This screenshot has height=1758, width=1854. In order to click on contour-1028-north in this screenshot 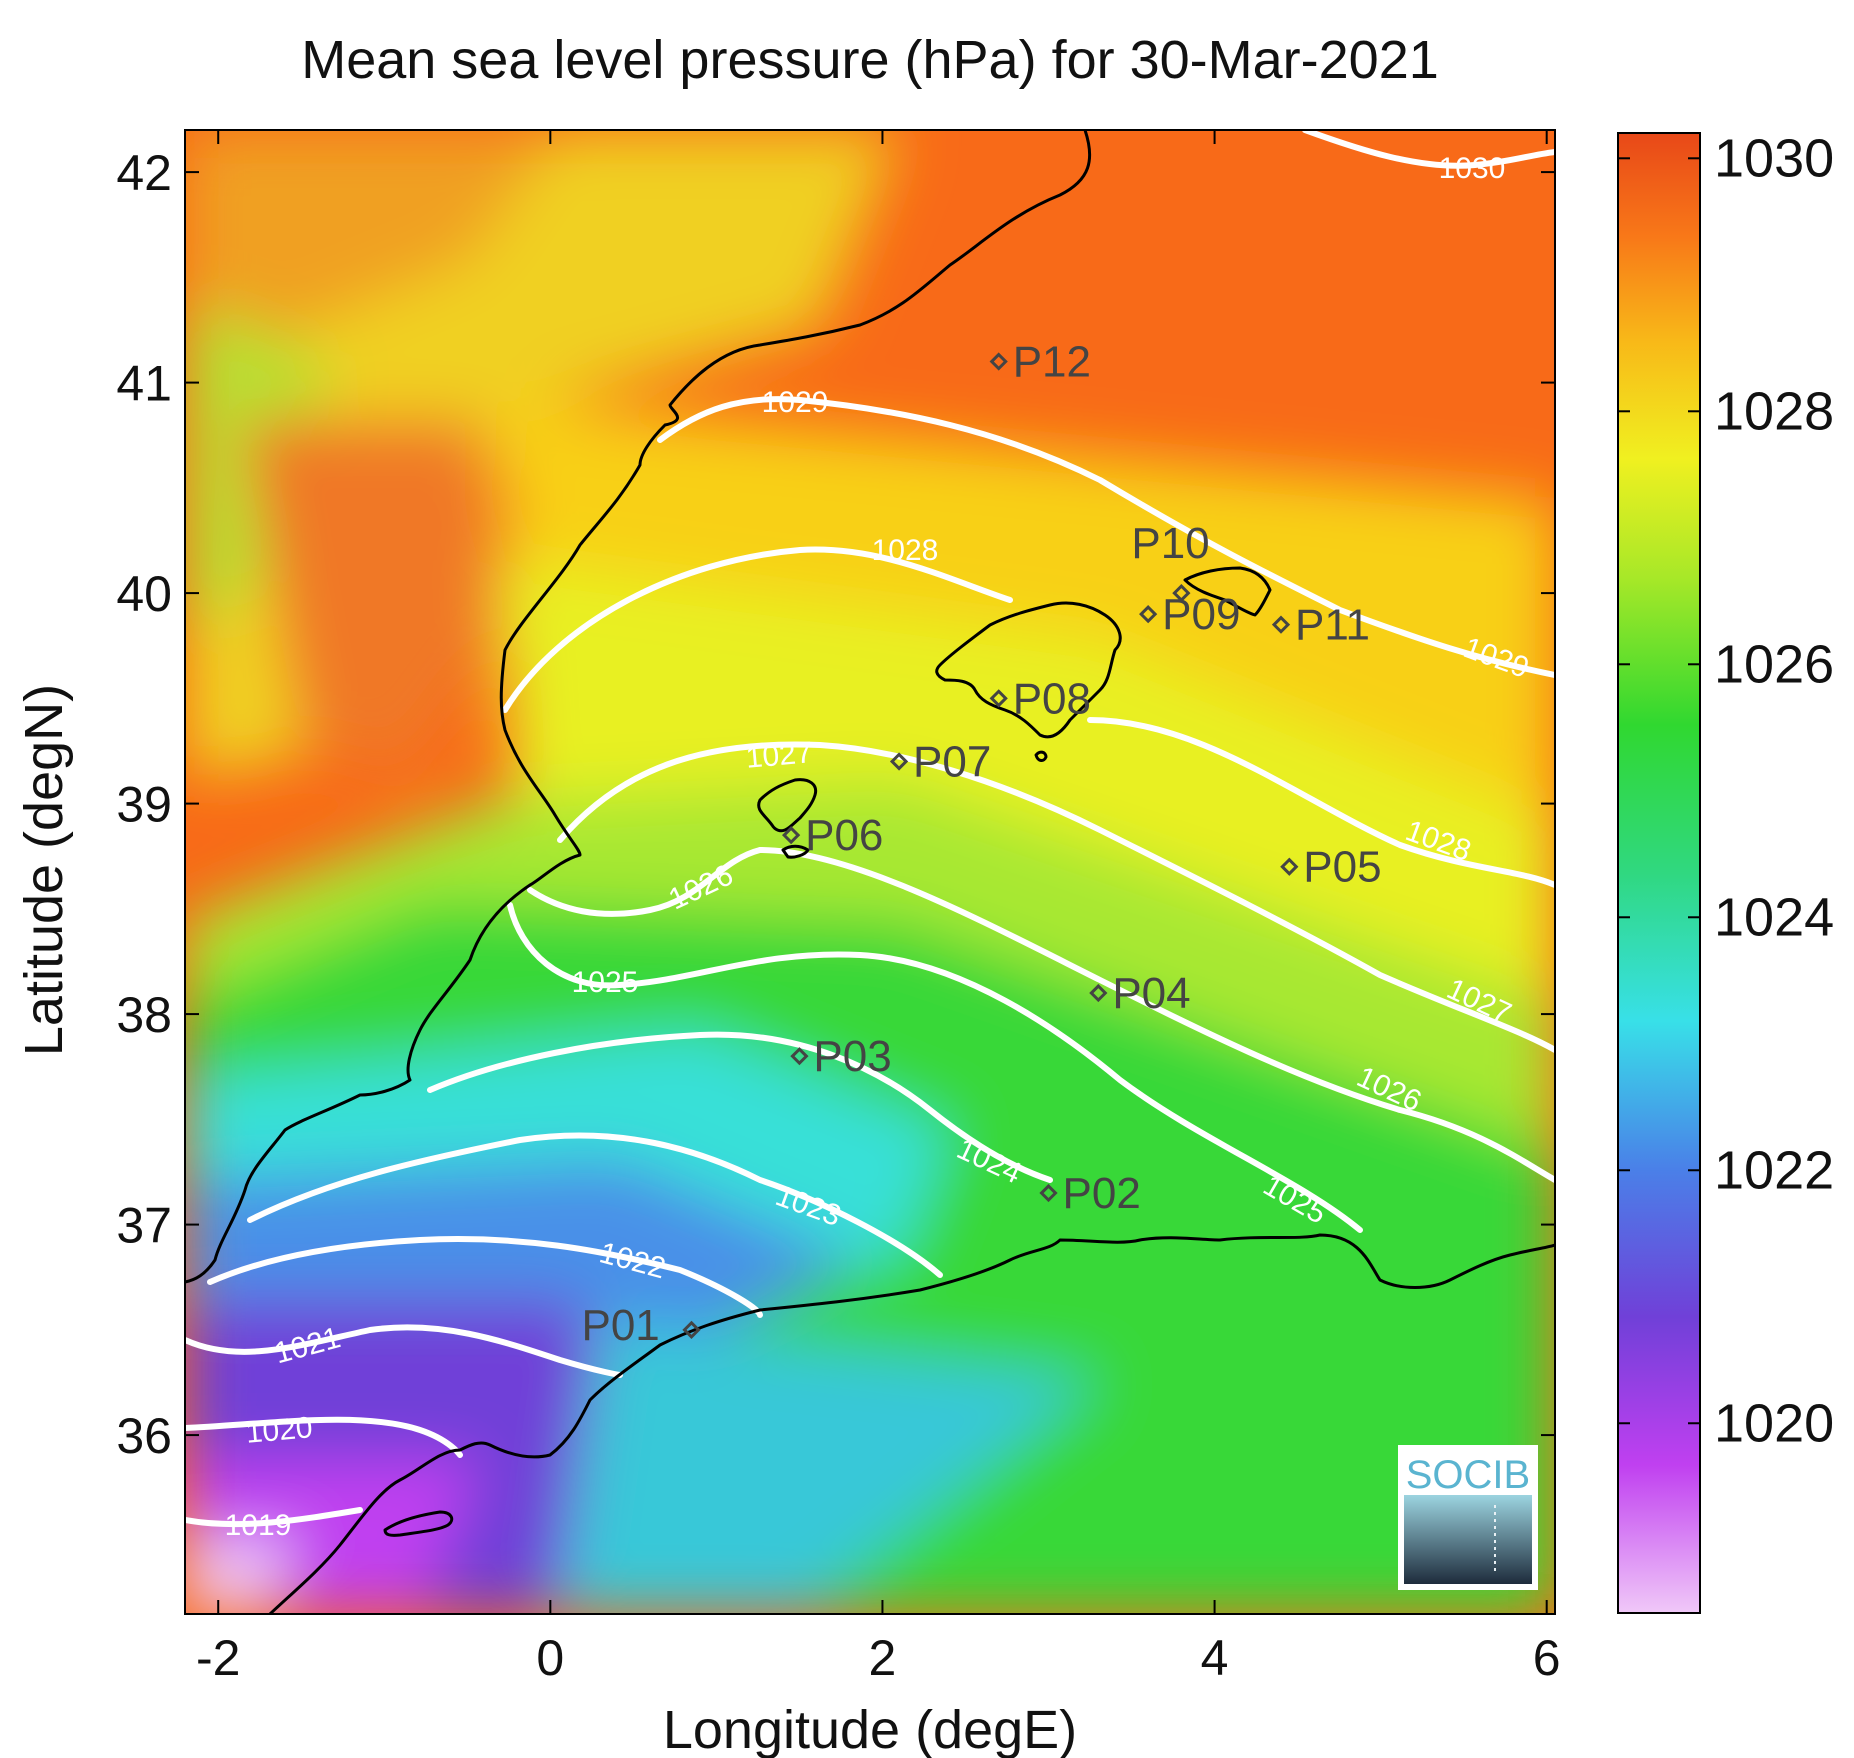, I will do `click(757, 629)`.